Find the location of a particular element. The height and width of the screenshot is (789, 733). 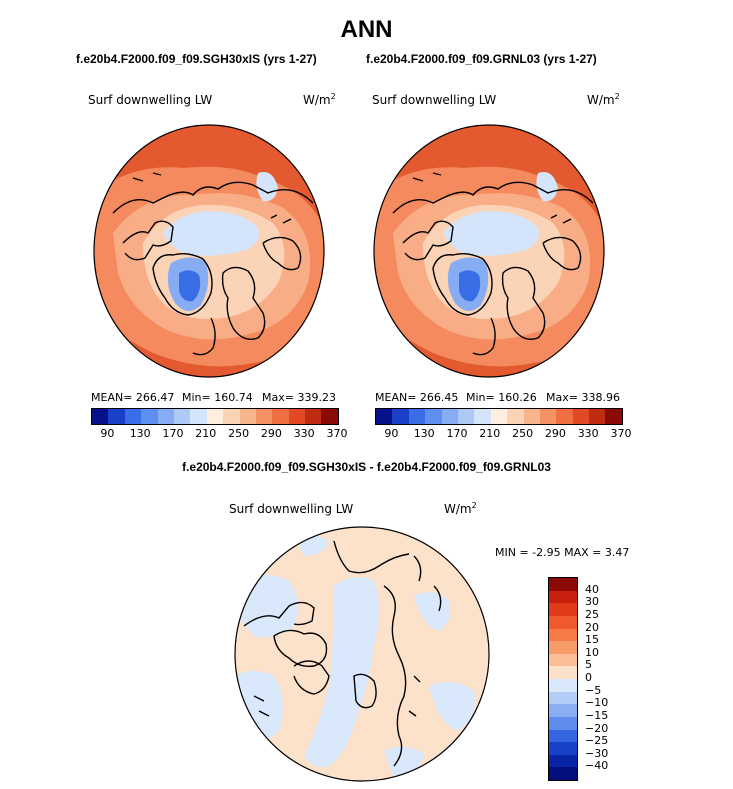

colorbar-tick-label: 10 is located at coordinates (592, 652).